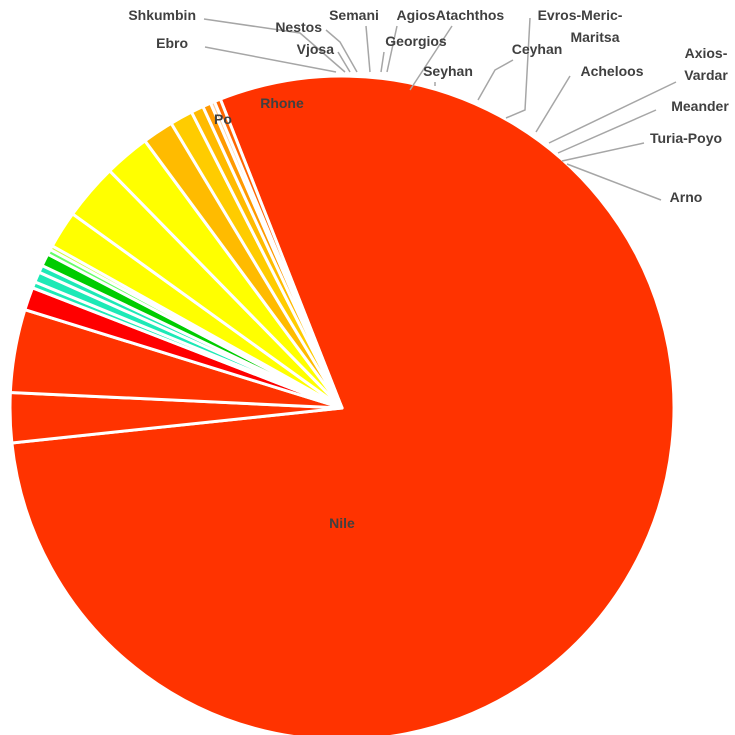 The width and height of the screenshot is (735, 735). What do you see at coordinates (686, 138) in the screenshot?
I see `slice-label-turia-poyo: Turia-Poyo` at bounding box center [686, 138].